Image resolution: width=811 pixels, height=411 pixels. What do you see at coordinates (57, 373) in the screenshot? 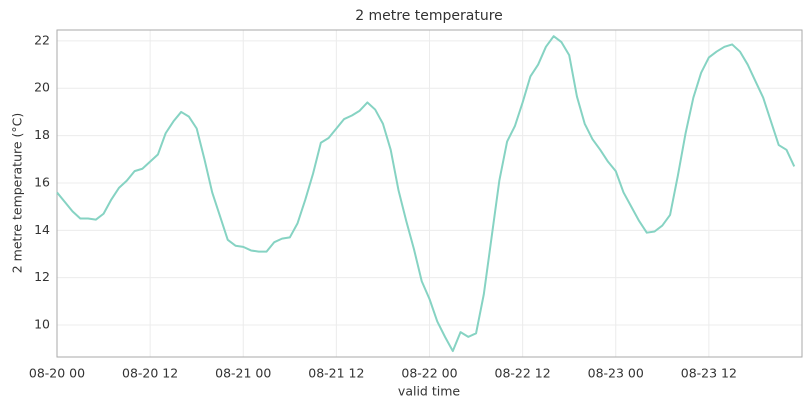
I see `x-tick-label: 08-20 00` at bounding box center [57, 373].